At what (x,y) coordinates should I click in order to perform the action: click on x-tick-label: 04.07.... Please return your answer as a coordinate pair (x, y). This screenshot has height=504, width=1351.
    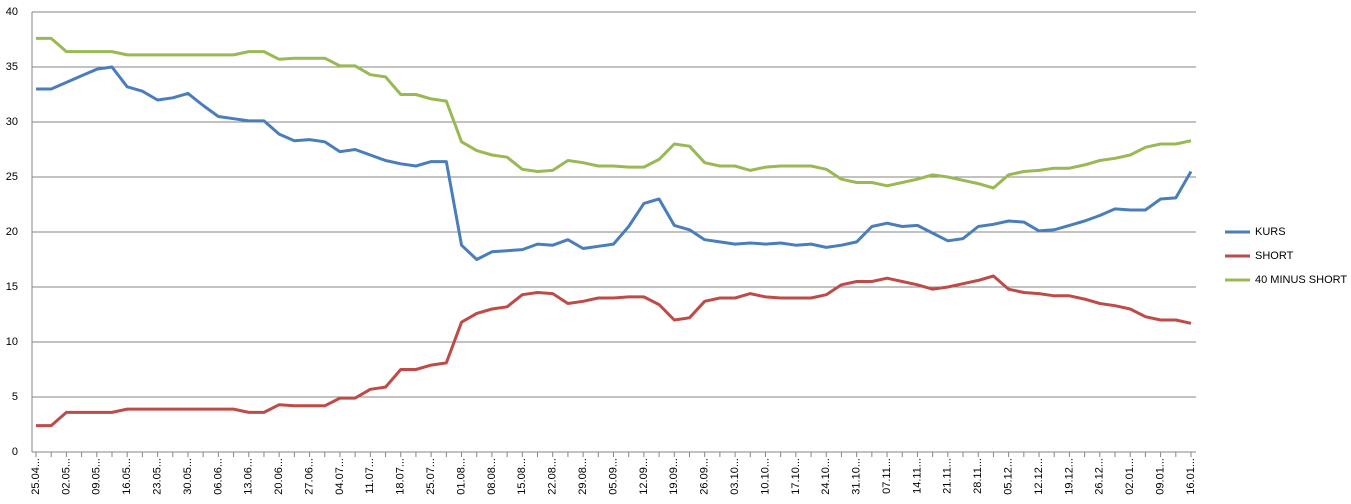
    Looking at the image, I should click on (340, 476).